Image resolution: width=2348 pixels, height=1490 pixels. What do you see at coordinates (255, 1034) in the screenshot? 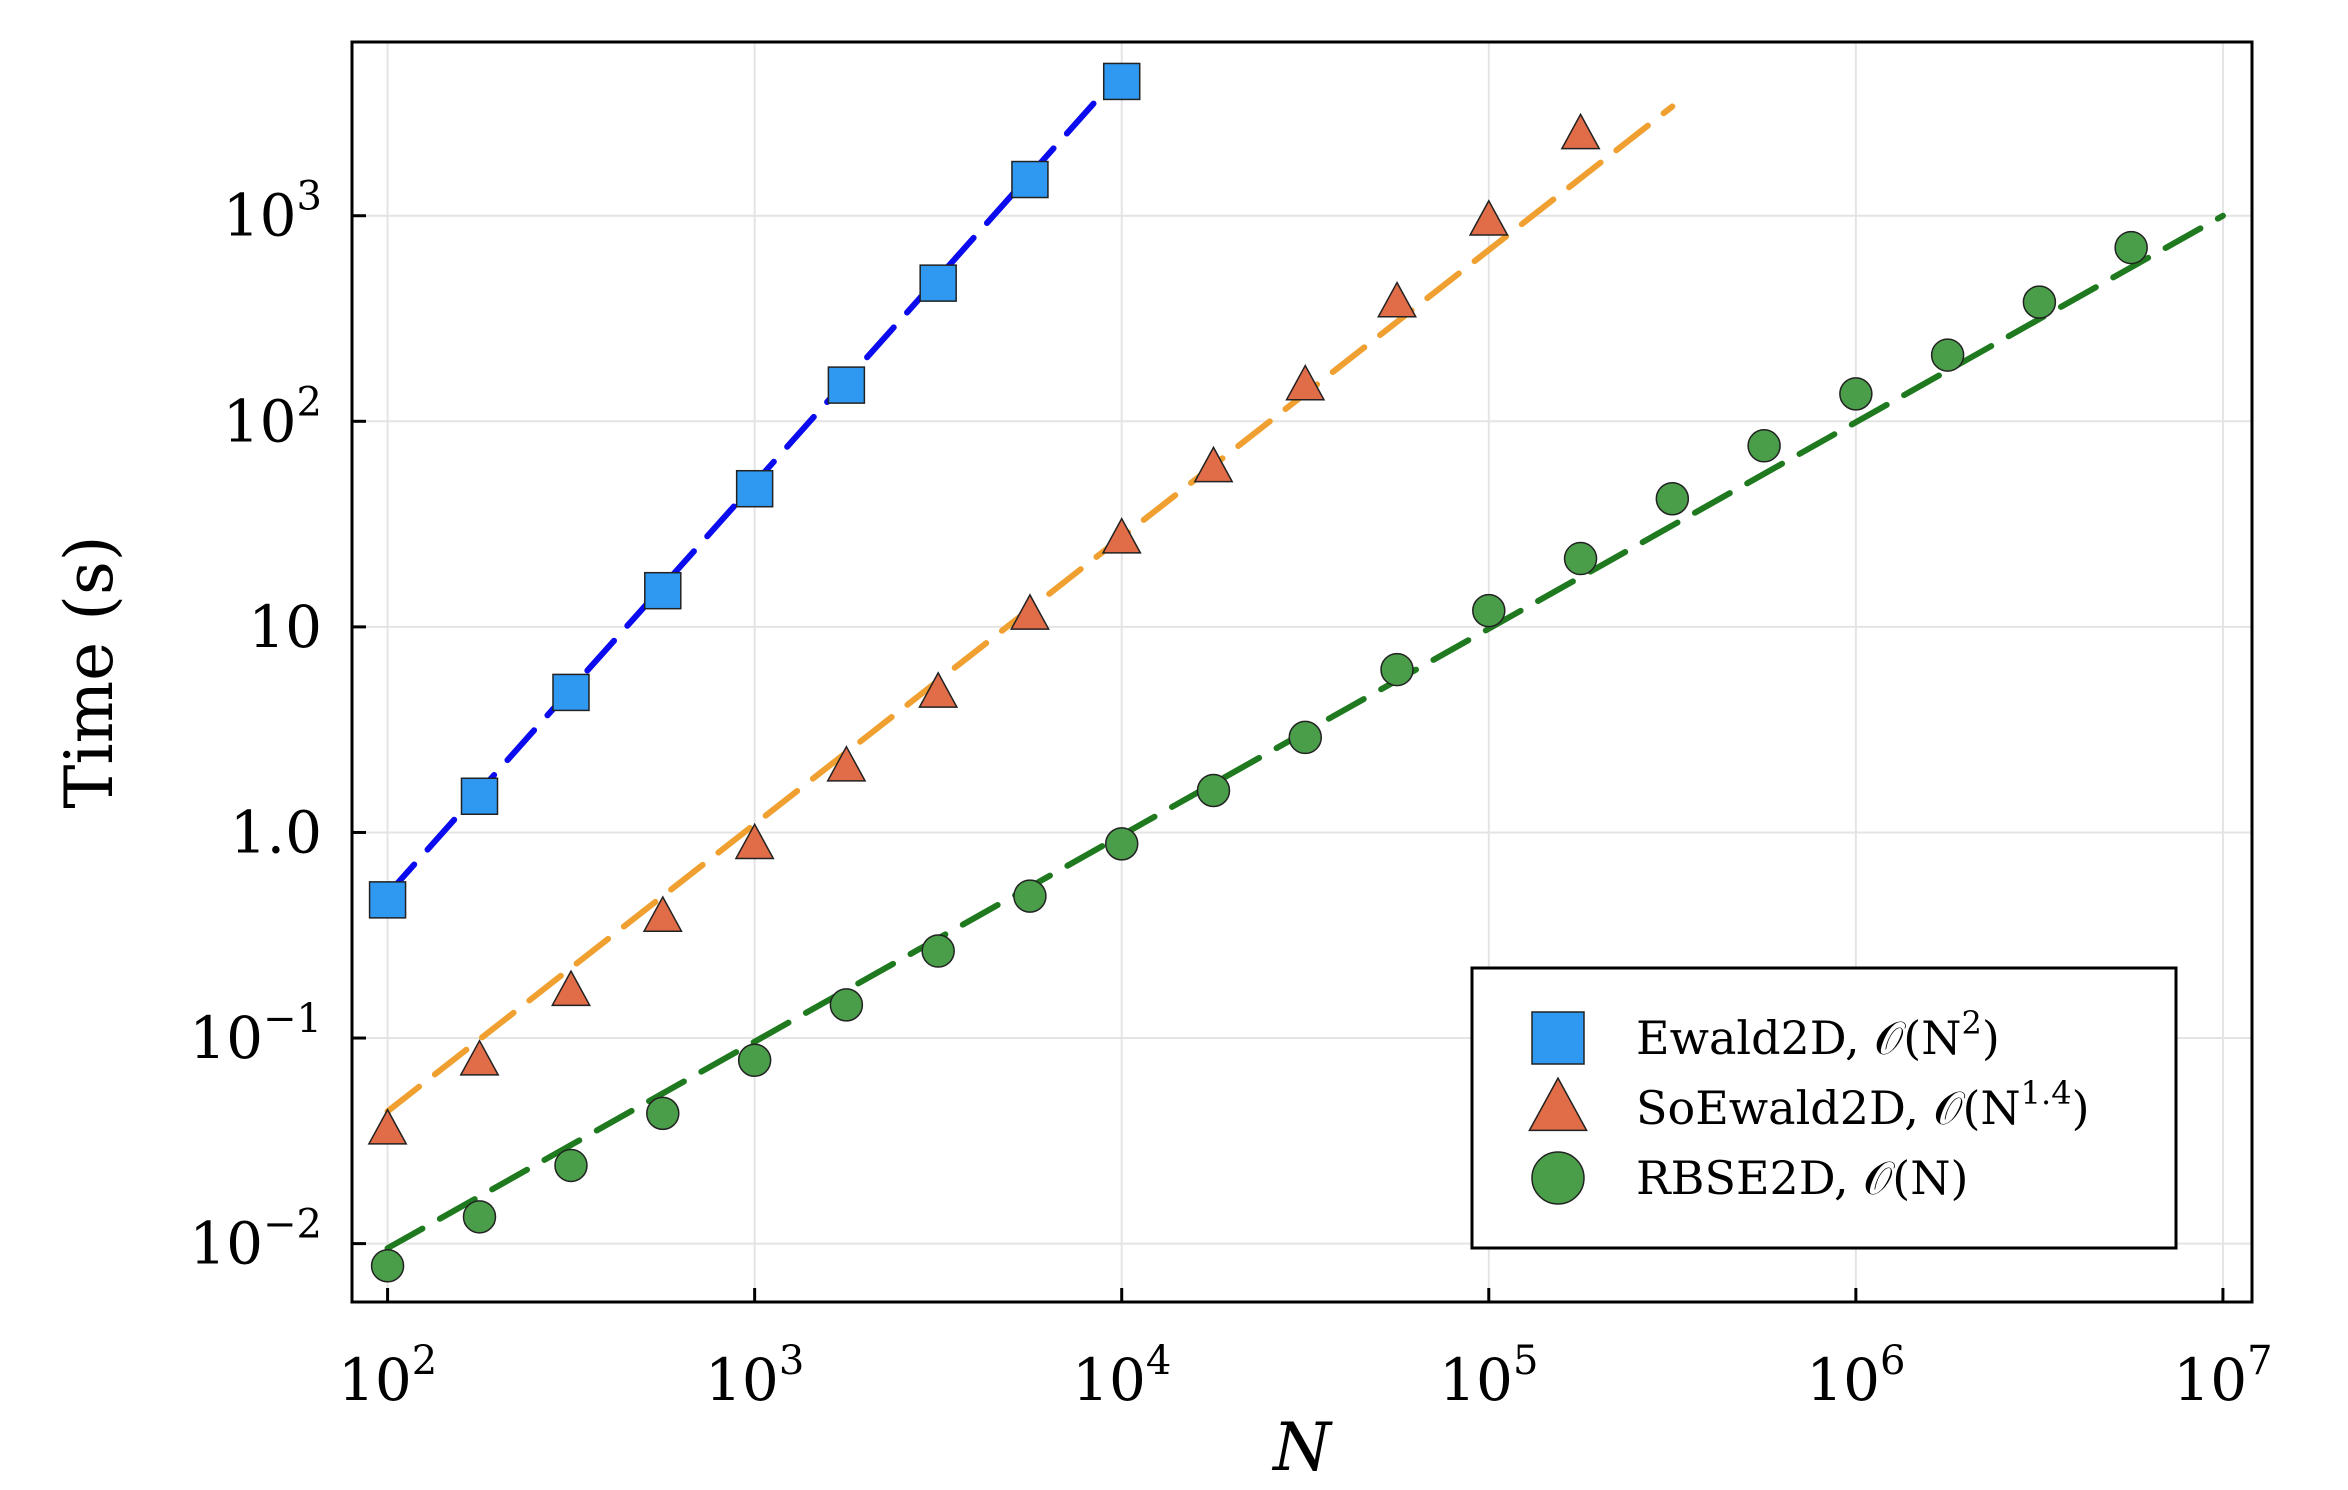
I see `y-tick-label: 10⁻¹` at bounding box center [255, 1034].